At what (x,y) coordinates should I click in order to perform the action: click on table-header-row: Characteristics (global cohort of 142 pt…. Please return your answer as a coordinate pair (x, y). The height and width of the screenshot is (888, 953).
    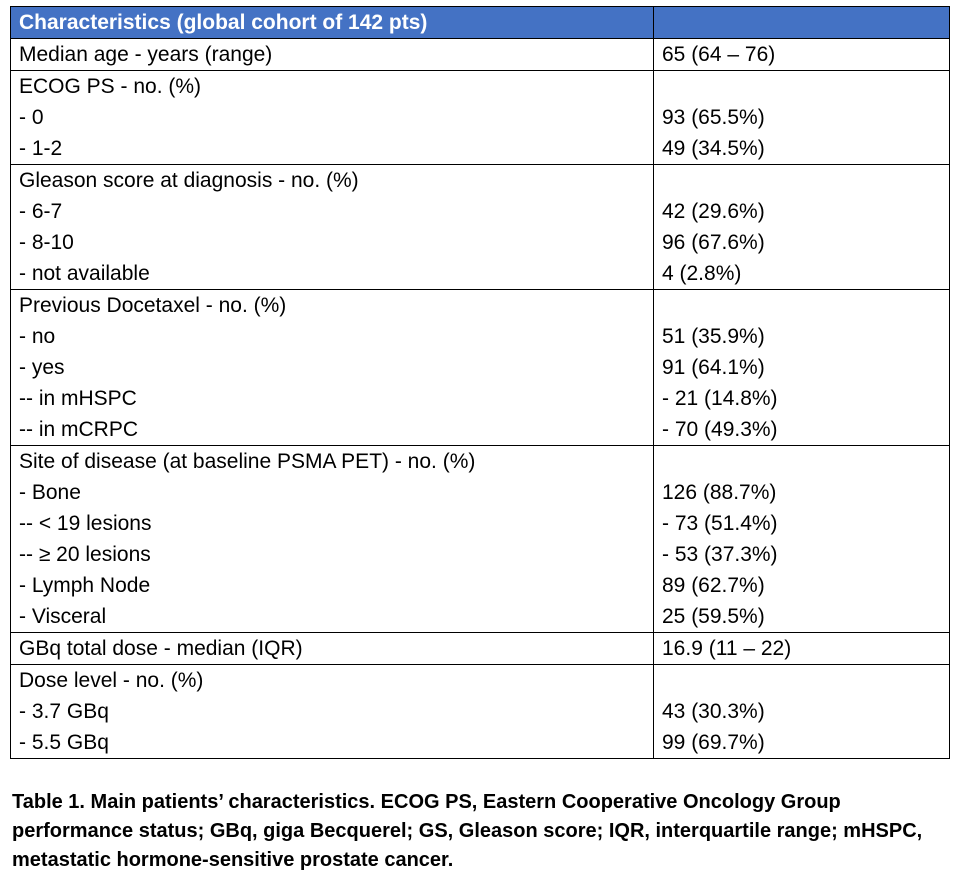
    Looking at the image, I should click on (480, 22).